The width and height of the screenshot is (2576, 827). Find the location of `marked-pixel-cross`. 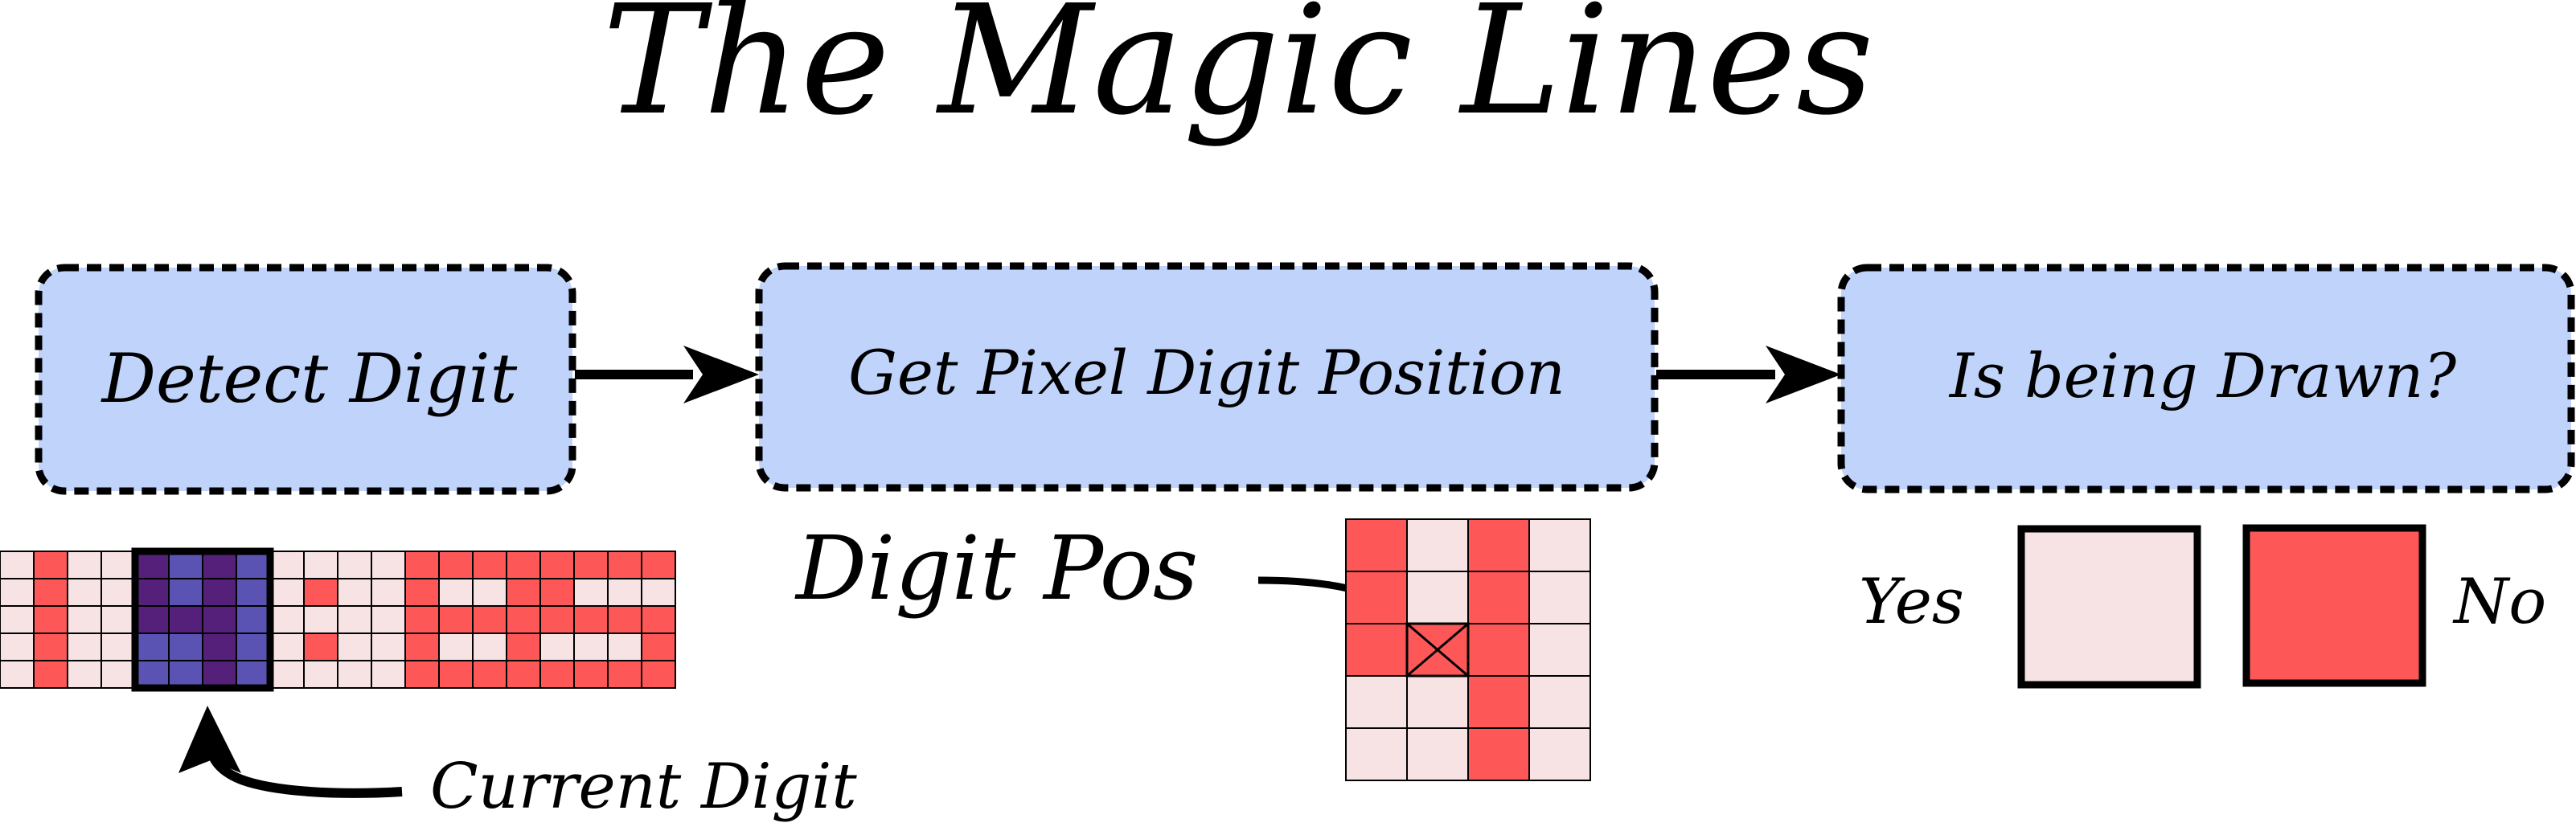

marked-pixel-cross is located at coordinates (1437, 650).